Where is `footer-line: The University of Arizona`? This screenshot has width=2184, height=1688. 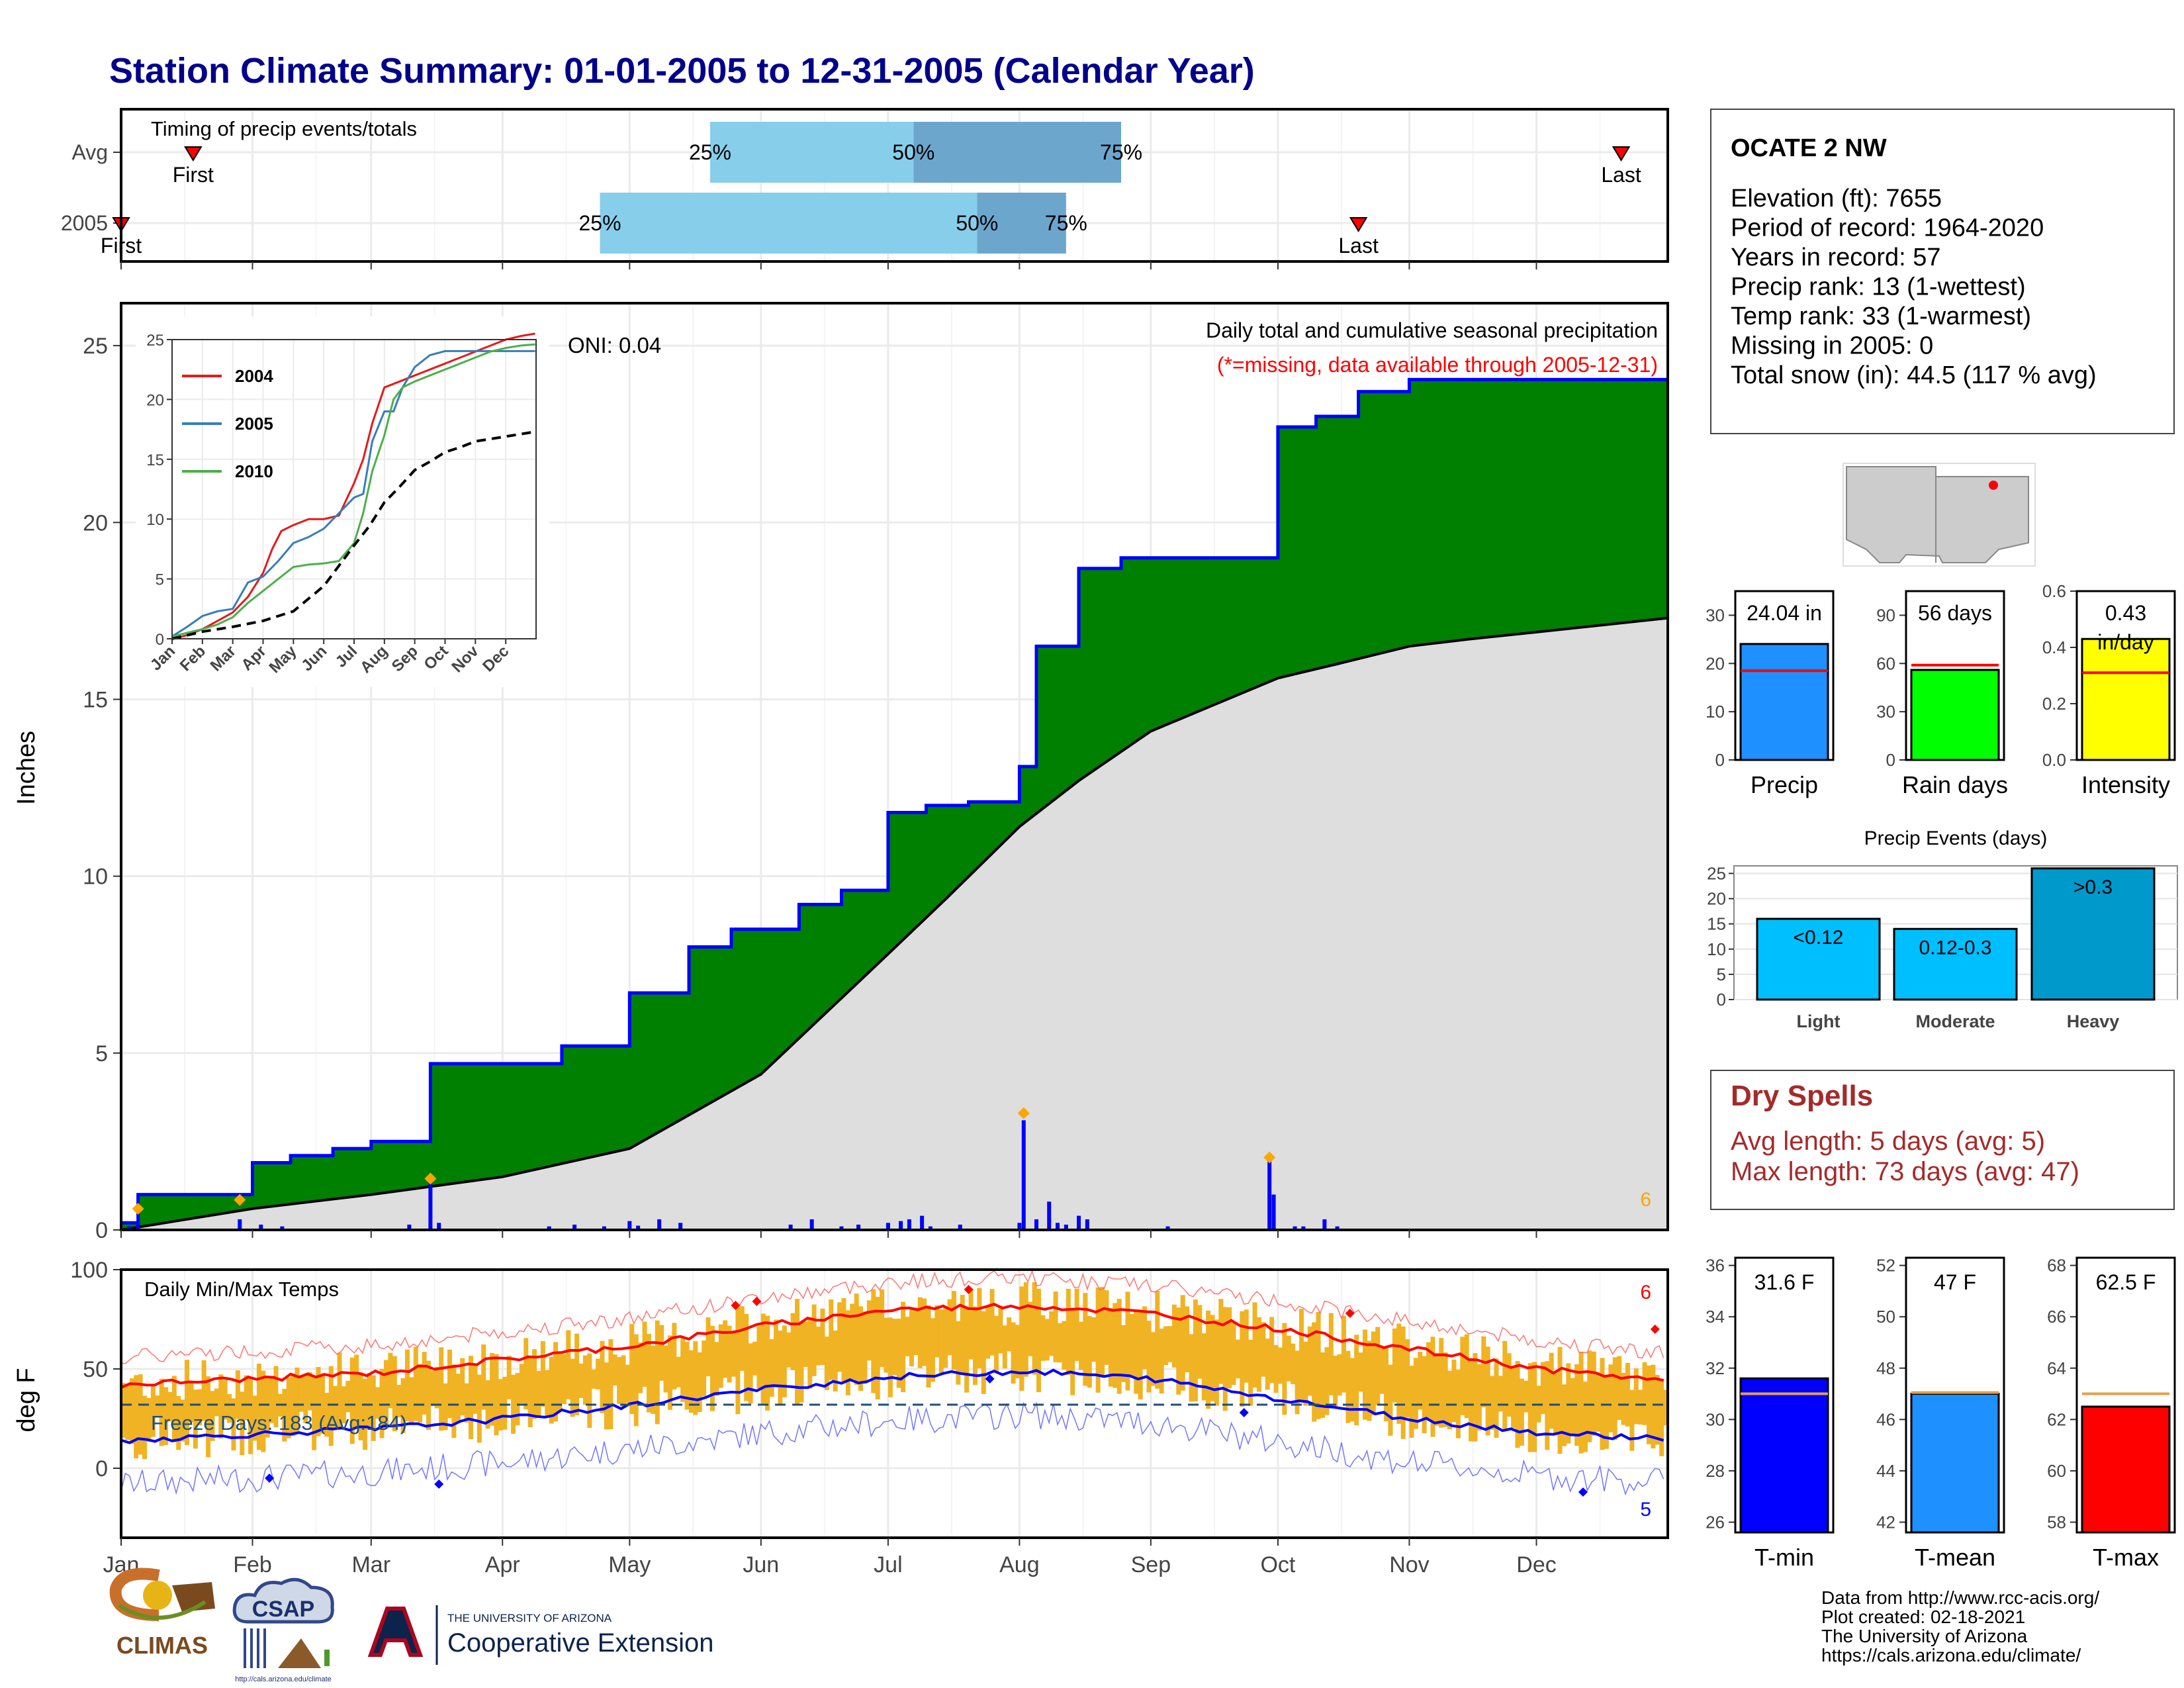
footer-line: The University of Arizona is located at coordinates (1925, 1636).